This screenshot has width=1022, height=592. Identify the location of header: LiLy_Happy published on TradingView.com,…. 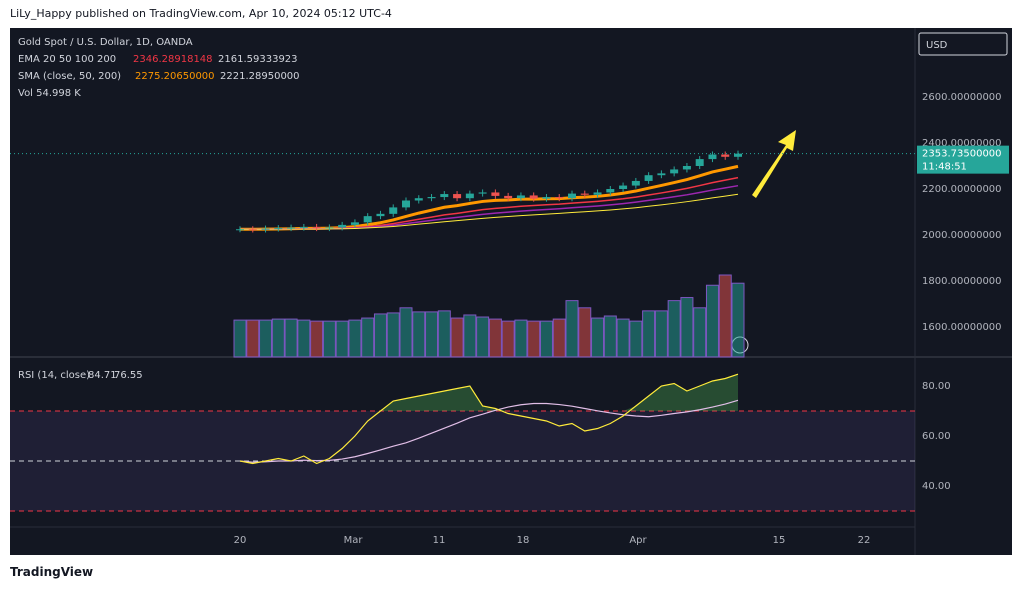
(201, 13).